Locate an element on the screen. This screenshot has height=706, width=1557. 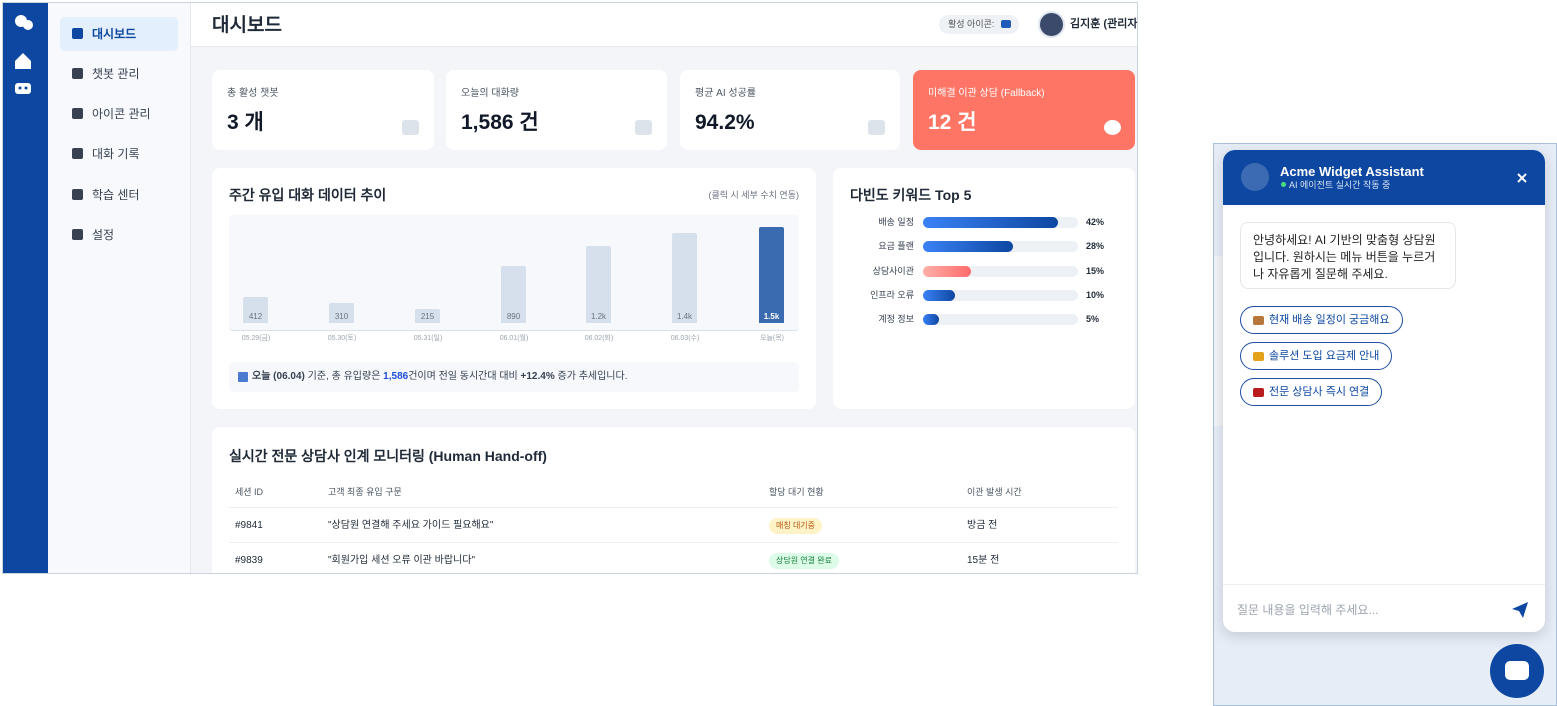
bar-value-label: 412 is located at coordinates (255, 316).